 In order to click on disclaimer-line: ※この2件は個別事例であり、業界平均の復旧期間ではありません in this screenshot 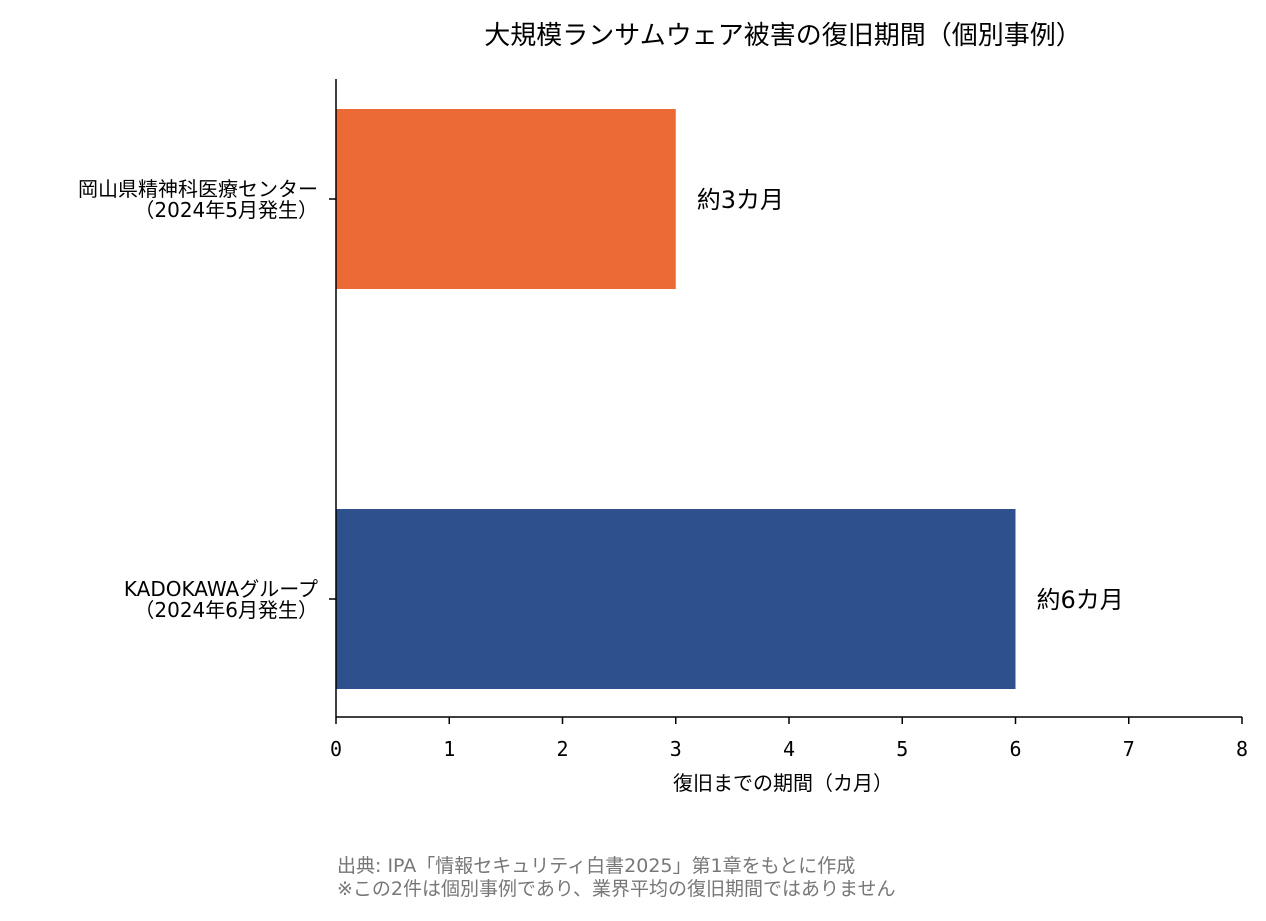, I will do `click(616, 889)`.